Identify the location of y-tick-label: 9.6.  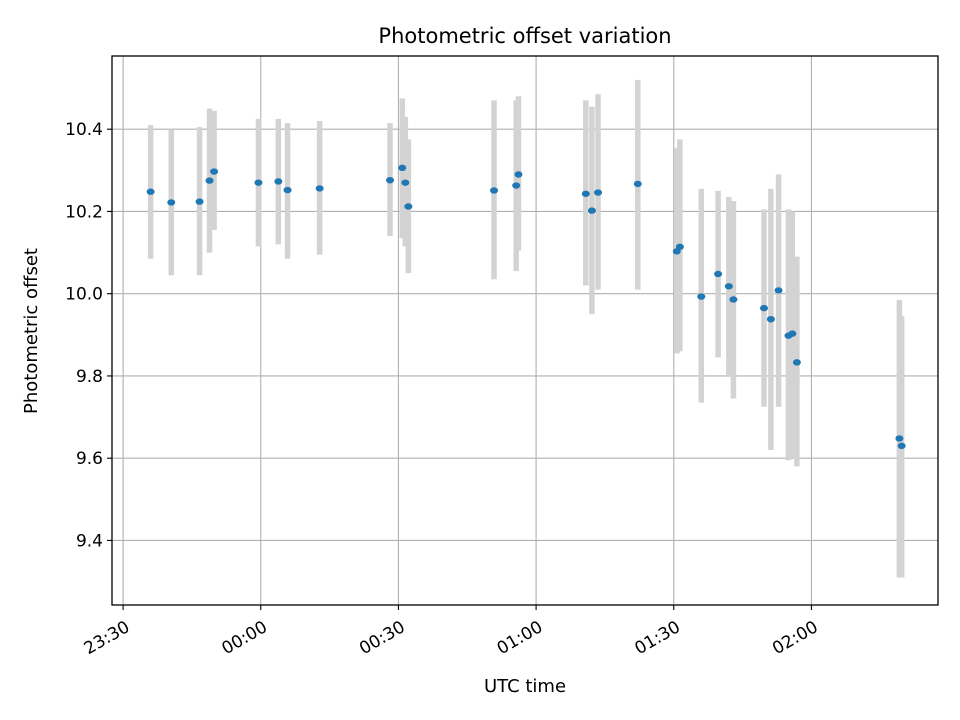
(89, 459).